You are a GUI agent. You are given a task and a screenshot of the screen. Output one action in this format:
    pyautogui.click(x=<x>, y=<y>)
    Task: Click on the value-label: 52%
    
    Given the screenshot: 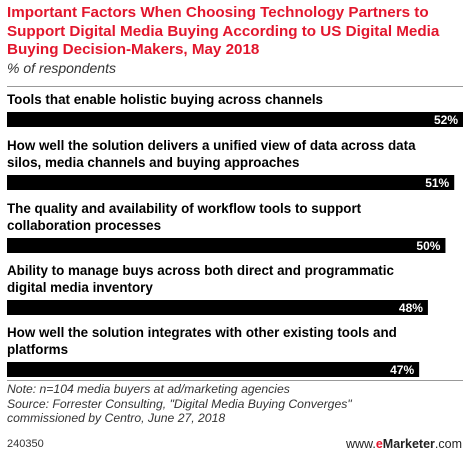 What is the action you would take?
    pyautogui.click(x=446, y=120)
    